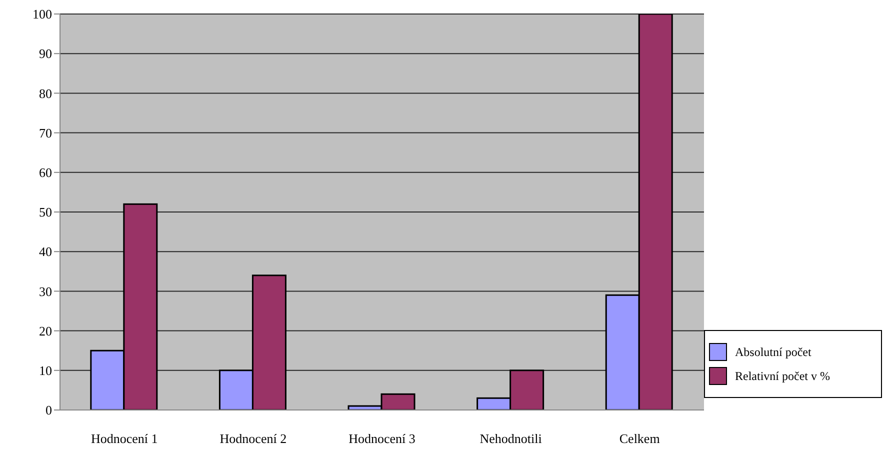 Image resolution: width=890 pixels, height=454 pixels. Describe the element at coordinates (511, 438) in the screenshot. I see `x-tick-label: Nehodnotili` at that location.